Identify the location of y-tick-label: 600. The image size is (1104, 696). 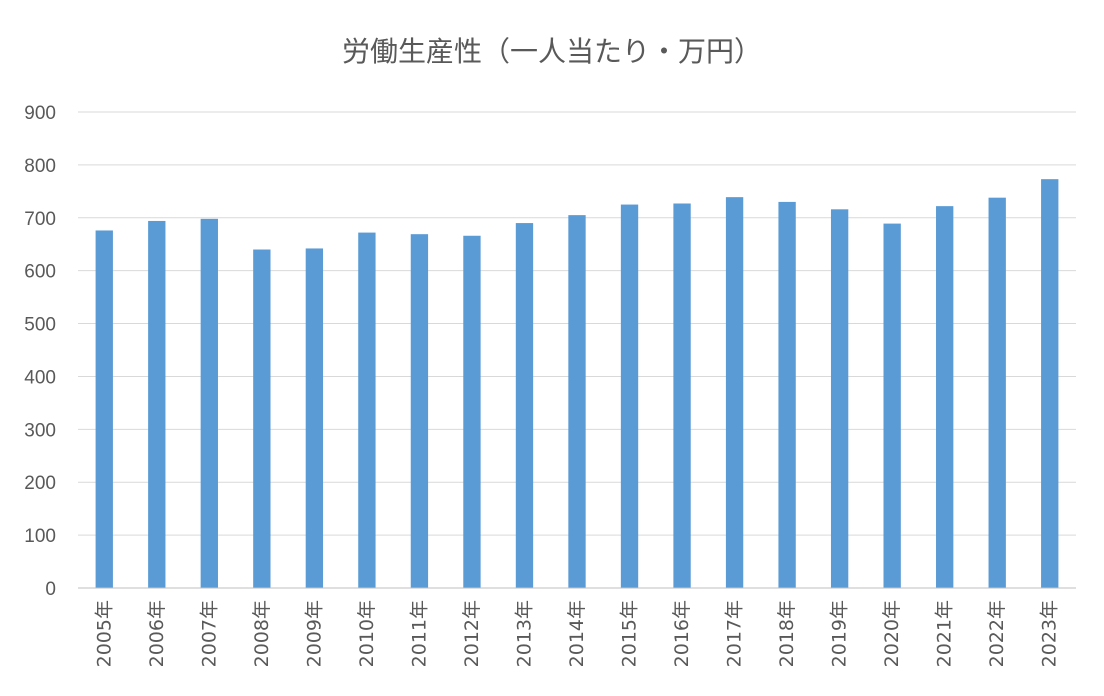
(40, 272).